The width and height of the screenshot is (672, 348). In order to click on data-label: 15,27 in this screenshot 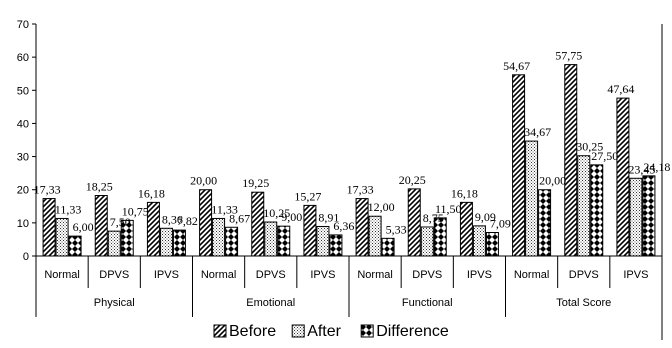, I will do `click(307, 196)`.